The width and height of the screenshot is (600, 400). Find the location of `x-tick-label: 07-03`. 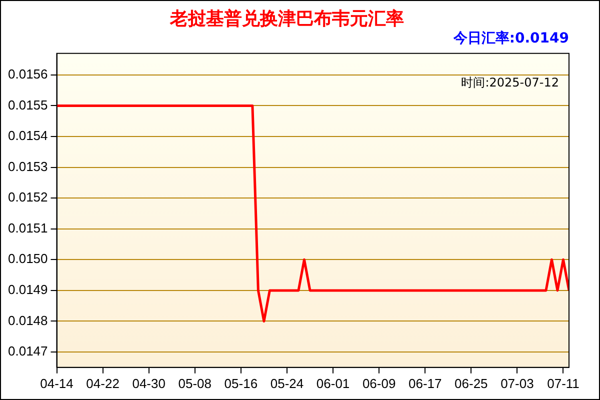

x-tick-label: 07-03 is located at coordinates (517, 383).